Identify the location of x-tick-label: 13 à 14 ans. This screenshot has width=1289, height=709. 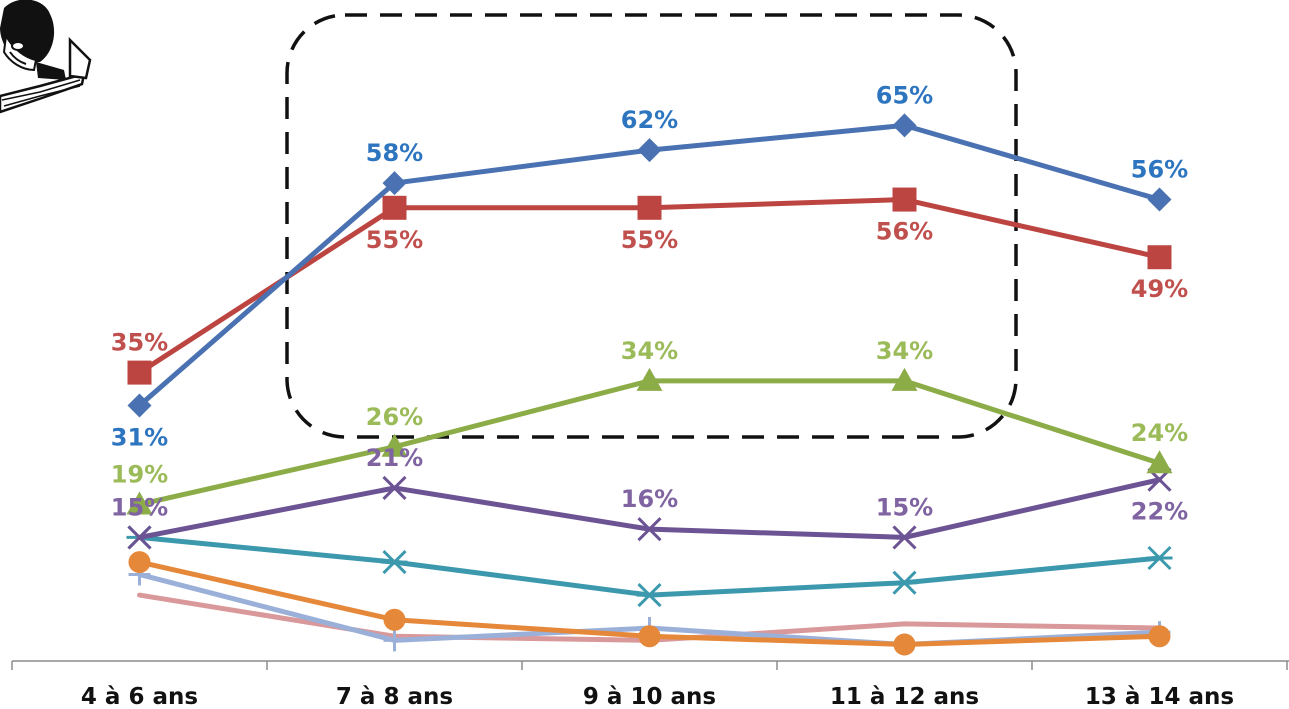
(1159, 696).